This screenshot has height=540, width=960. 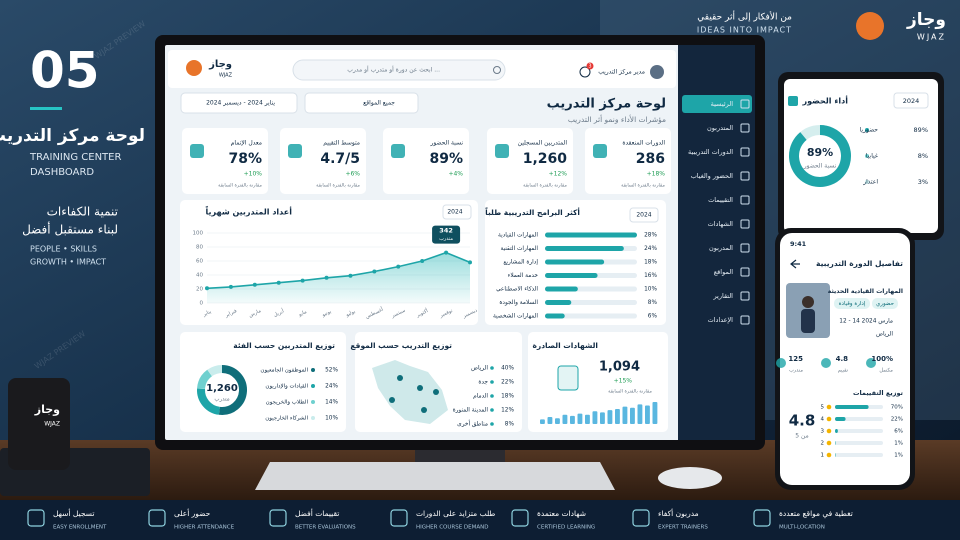 I want to click on row-label: غيابيا, so click(x=872, y=156).